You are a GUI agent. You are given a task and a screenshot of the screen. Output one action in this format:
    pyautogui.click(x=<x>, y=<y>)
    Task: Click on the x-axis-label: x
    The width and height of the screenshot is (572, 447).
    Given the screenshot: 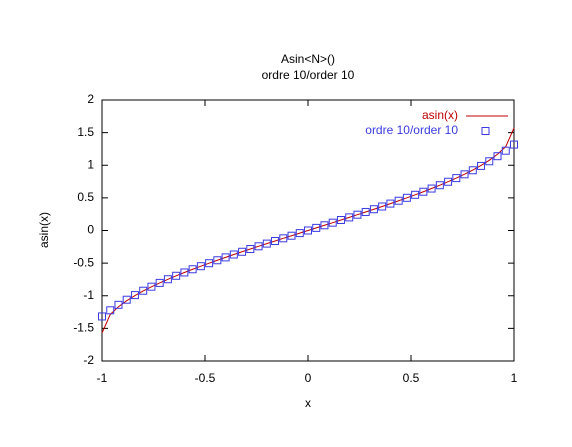 What is the action you would take?
    pyautogui.click(x=308, y=403)
    